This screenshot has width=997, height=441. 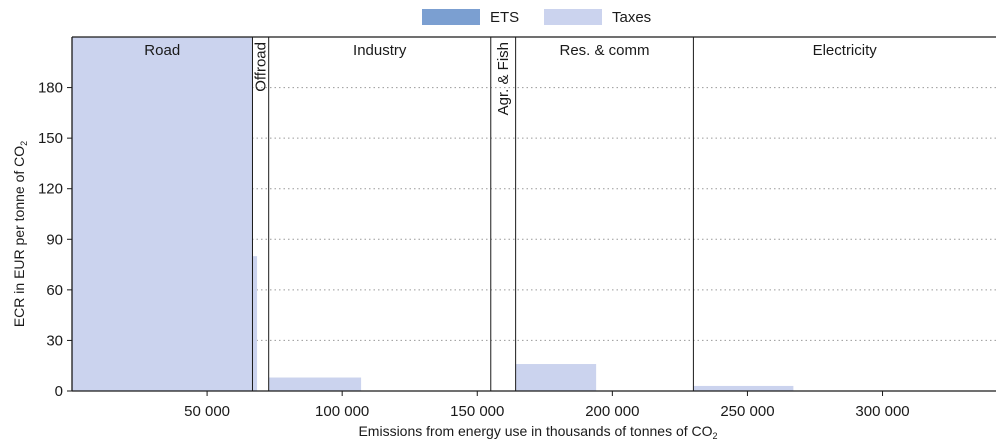 What do you see at coordinates (747, 411) in the screenshot?
I see `x-tick-label: 250 000` at bounding box center [747, 411].